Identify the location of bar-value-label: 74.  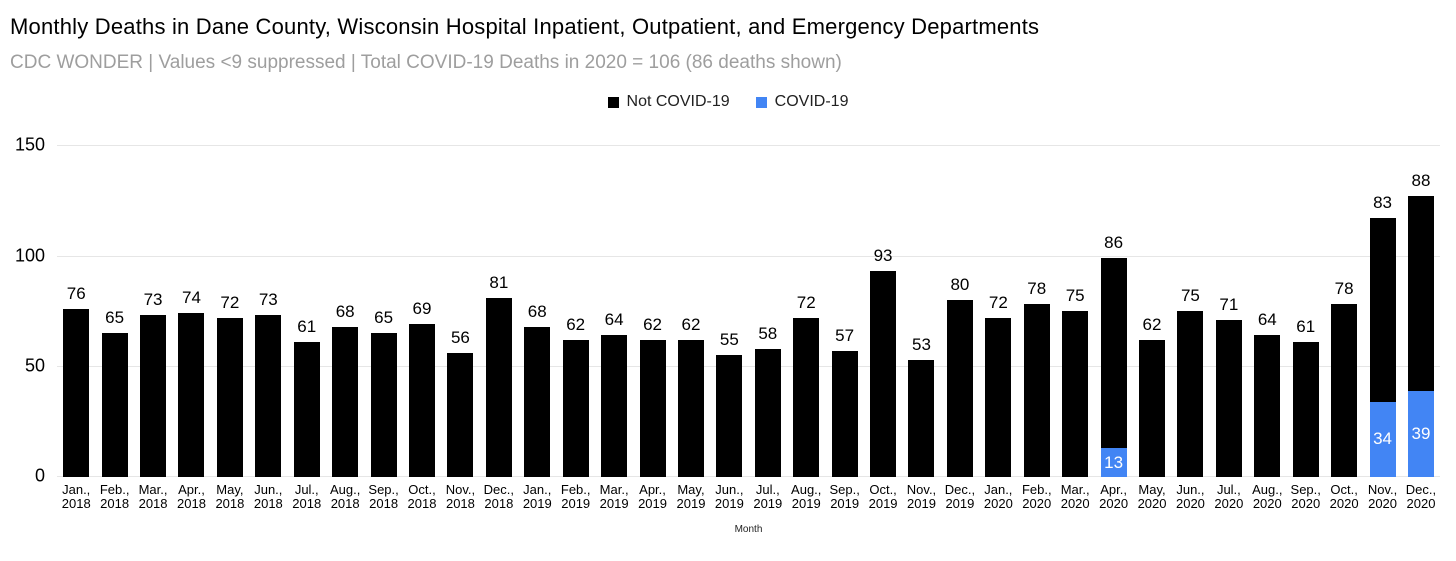
(191, 298).